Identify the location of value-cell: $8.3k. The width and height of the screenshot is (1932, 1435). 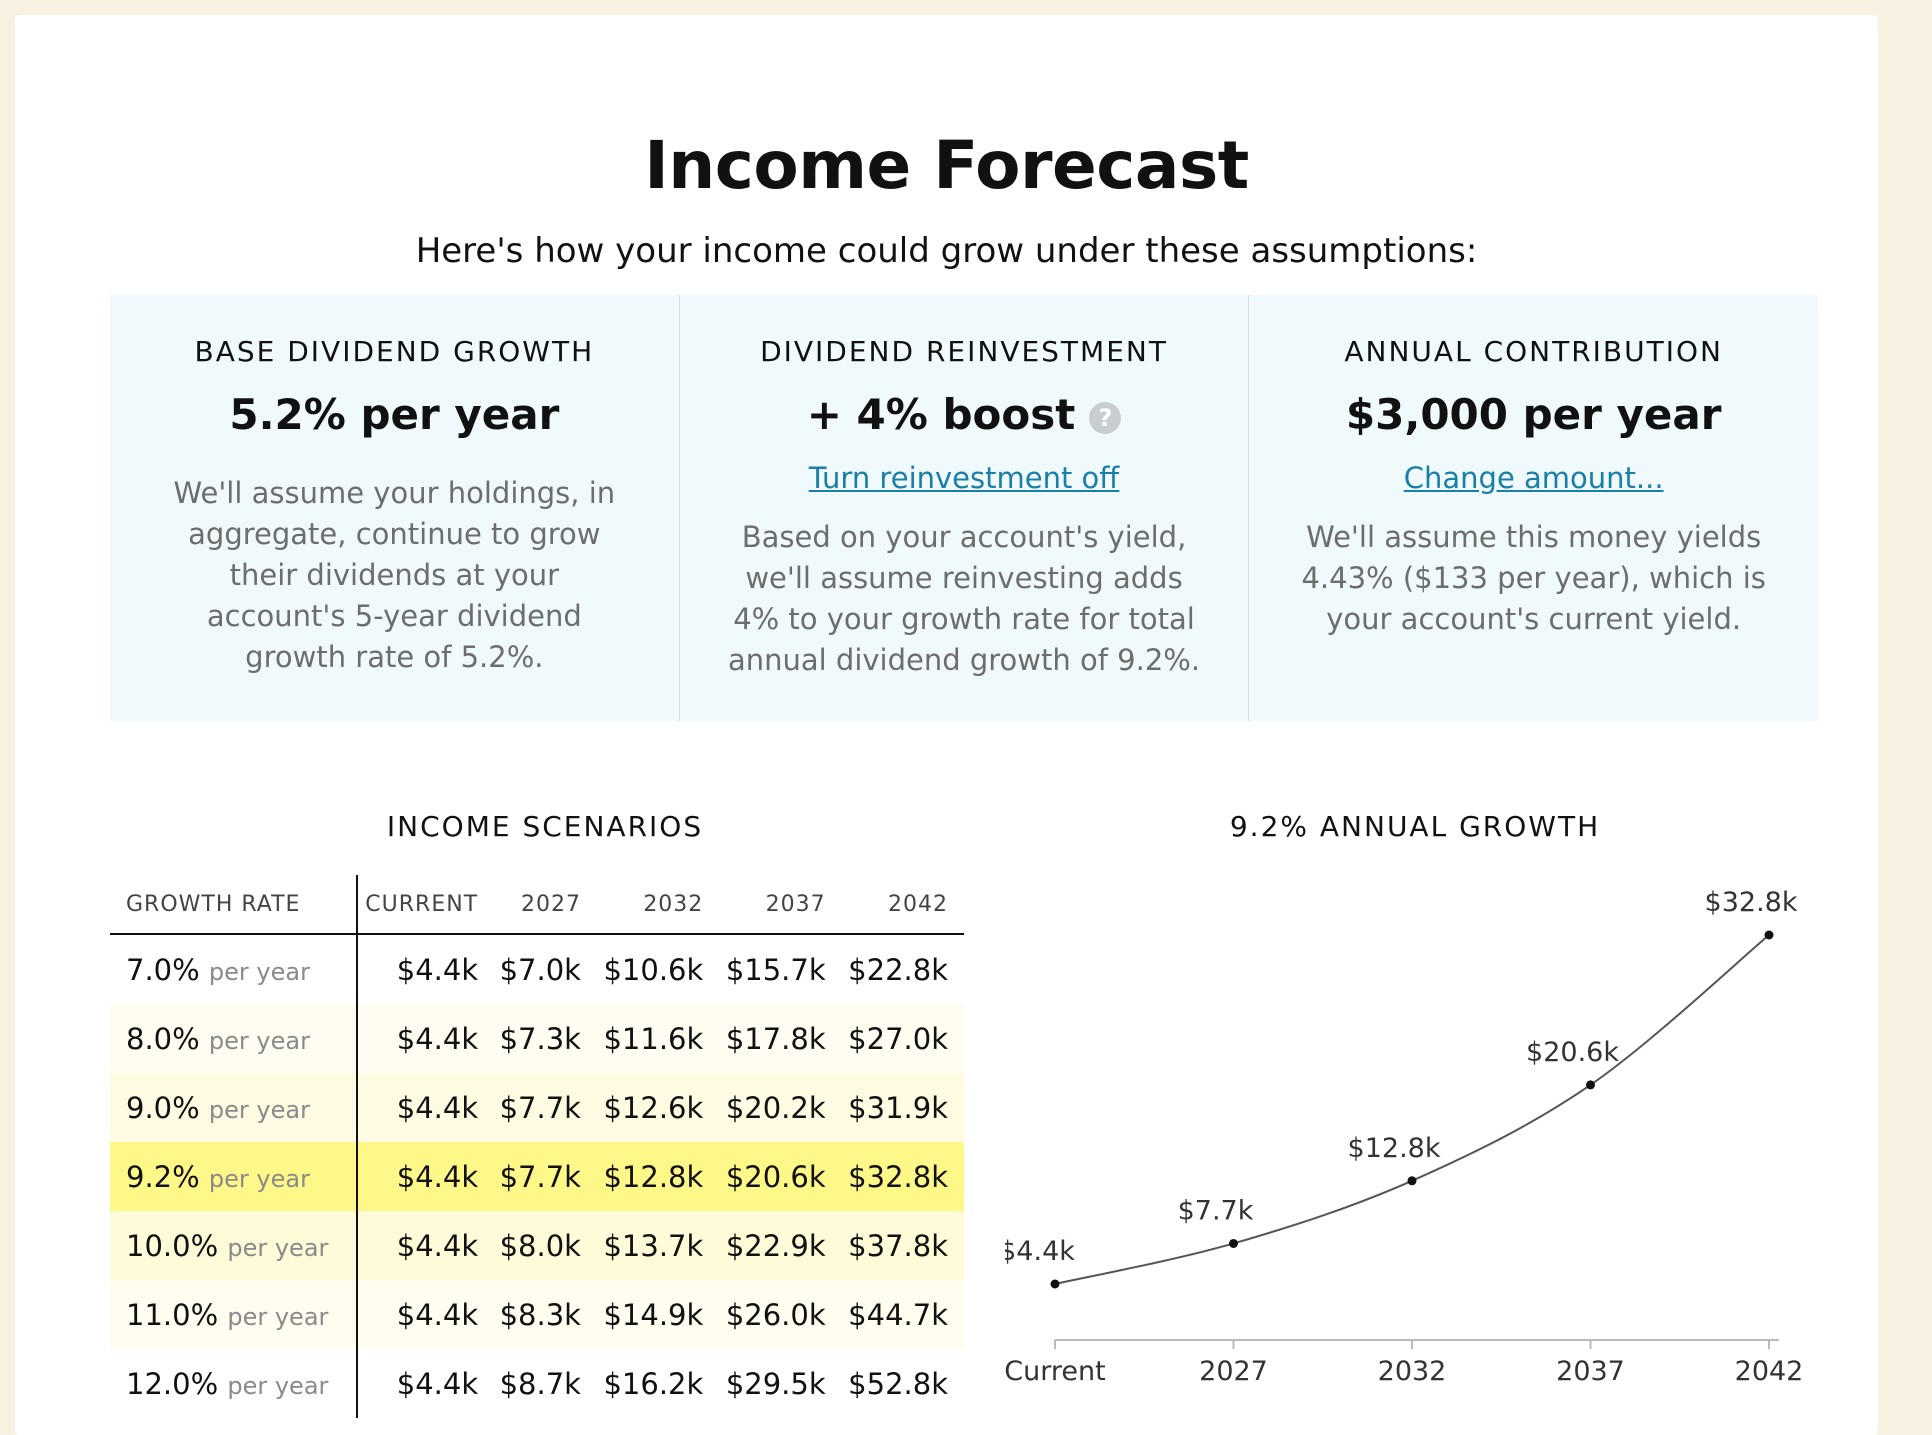
(545, 1314).